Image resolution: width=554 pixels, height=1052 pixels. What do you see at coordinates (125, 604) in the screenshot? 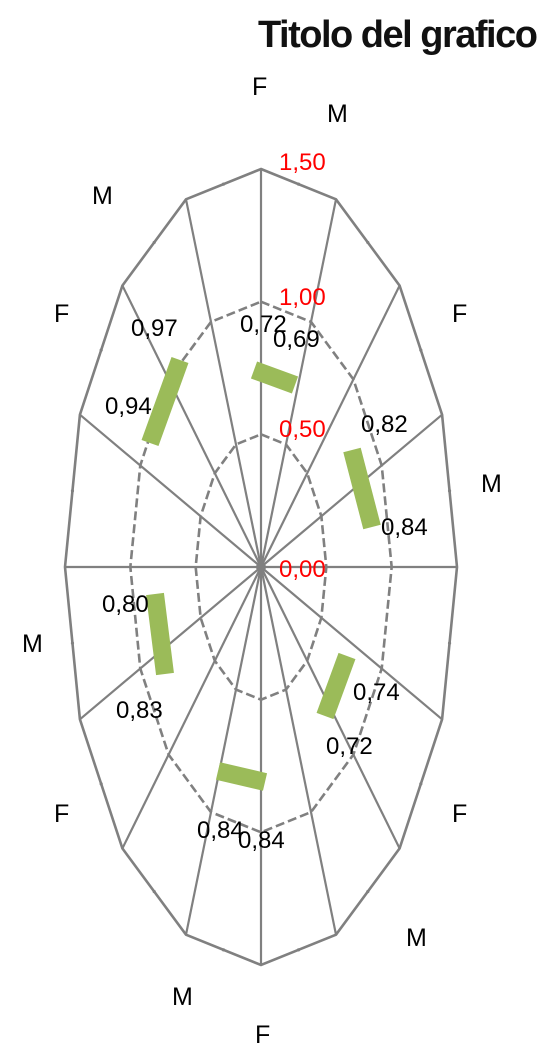
I see `data-label: 0,80` at bounding box center [125, 604].